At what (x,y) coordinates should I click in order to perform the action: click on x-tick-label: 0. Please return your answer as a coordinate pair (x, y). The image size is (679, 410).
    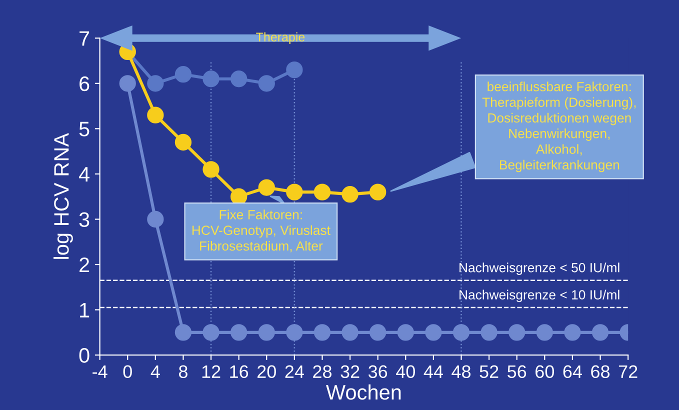
    Looking at the image, I should click on (127, 371).